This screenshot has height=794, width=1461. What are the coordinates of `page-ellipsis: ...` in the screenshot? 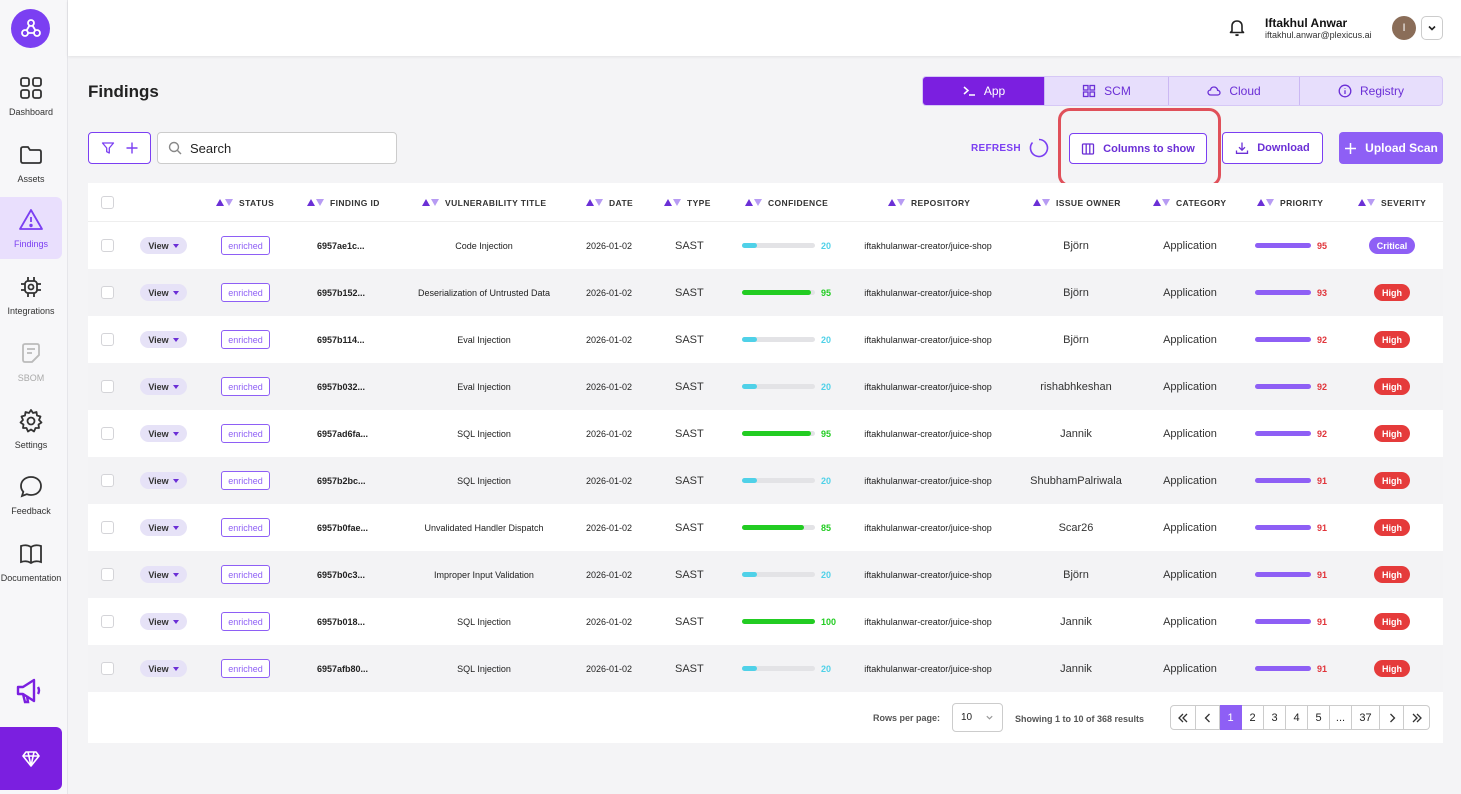 It's located at (1341, 717).